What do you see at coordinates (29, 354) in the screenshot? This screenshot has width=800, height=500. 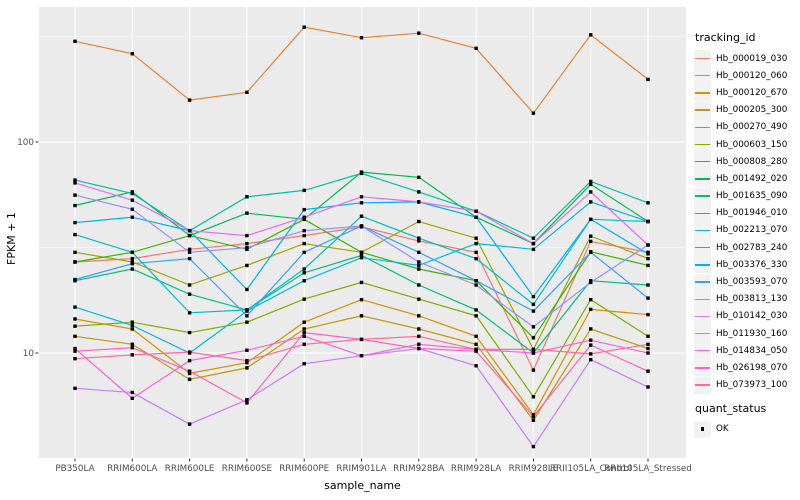 I see `y-tick-label: 10` at bounding box center [29, 354].